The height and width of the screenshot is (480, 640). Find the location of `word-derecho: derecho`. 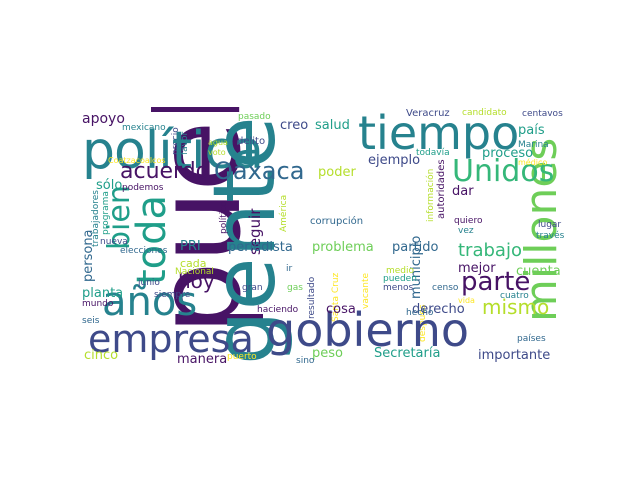

word-derecho: derecho is located at coordinates (438, 309).